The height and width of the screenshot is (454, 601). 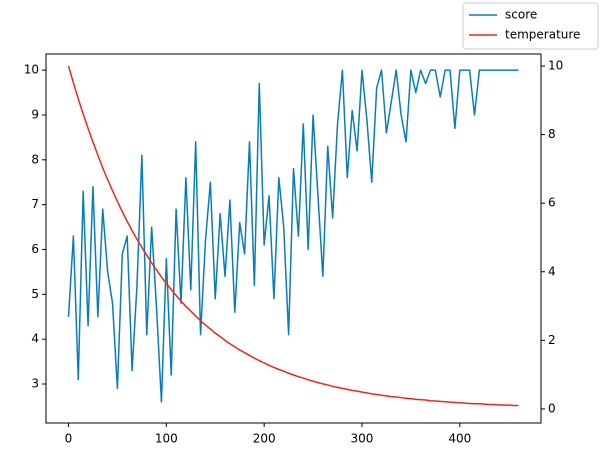 I want to click on legend-label: score, so click(x=521, y=15).